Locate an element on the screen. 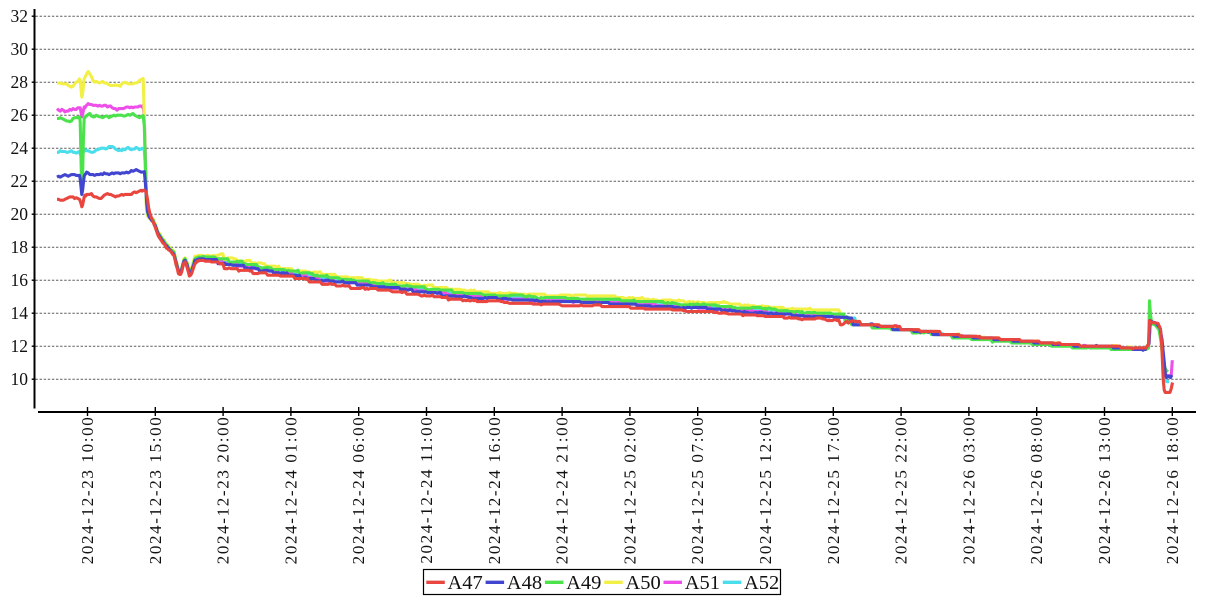 Image resolution: width=1207 pixels, height=600 pixels. svg-text: 30 is located at coordinates (20, 49).